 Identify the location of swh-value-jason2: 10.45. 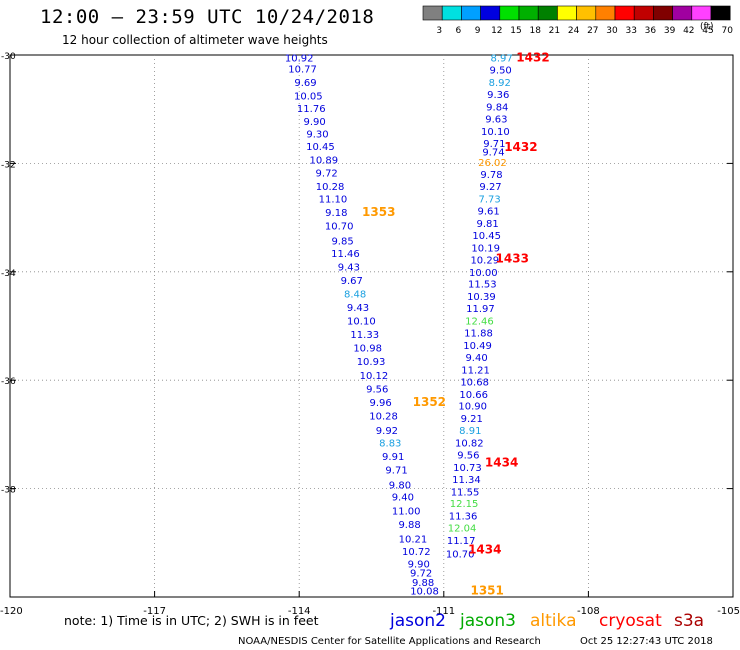
(320, 147).